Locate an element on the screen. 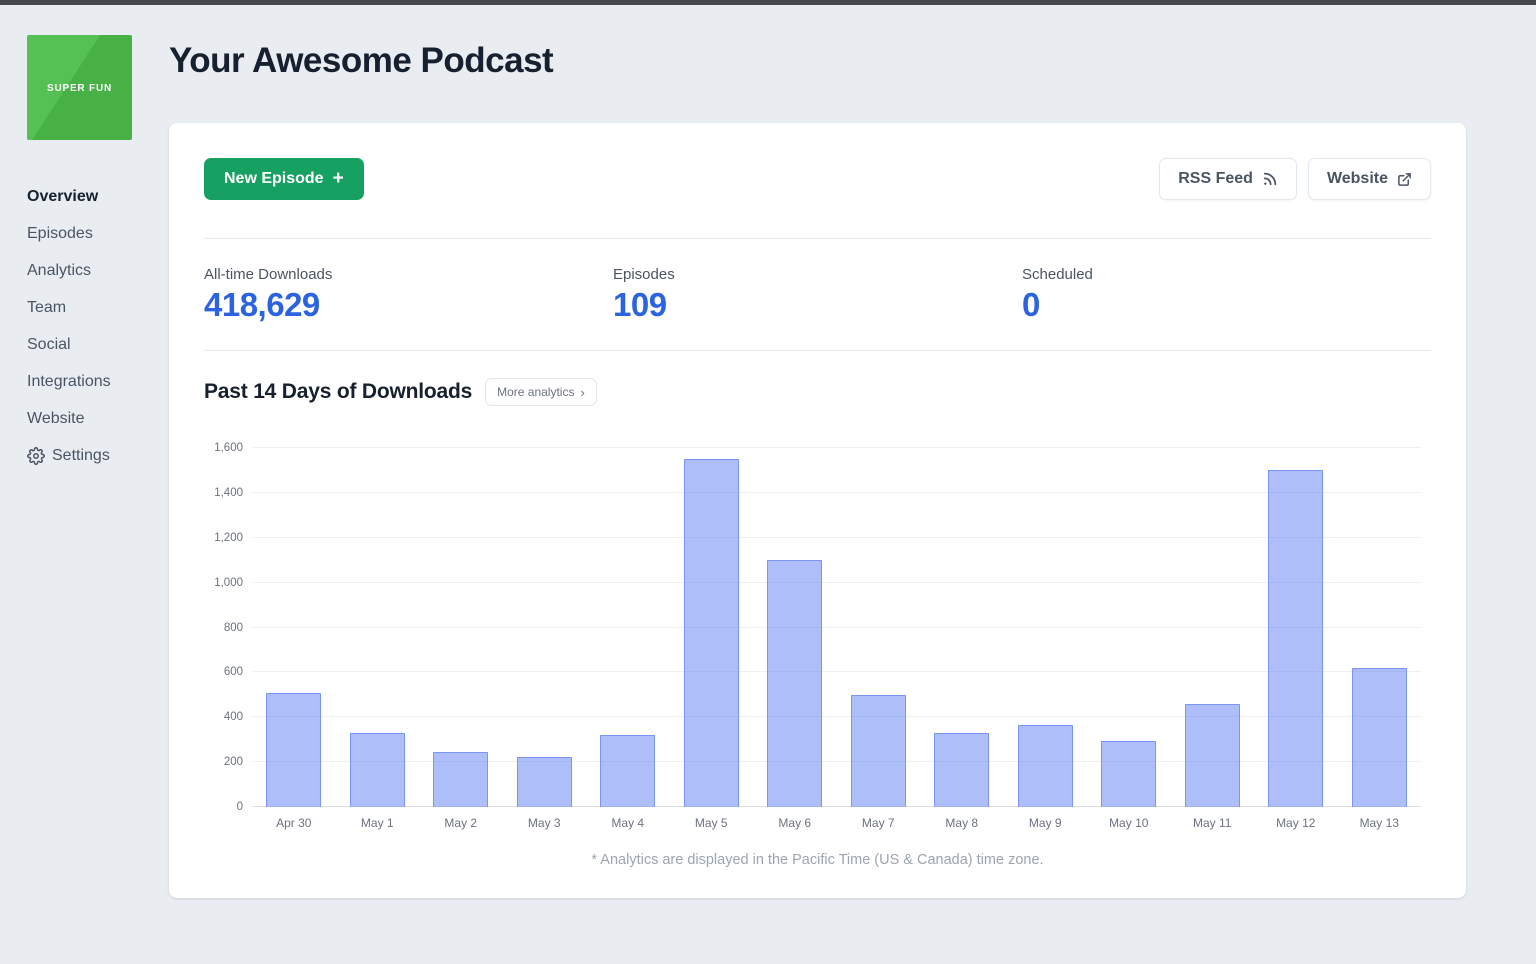 The width and height of the screenshot is (1536, 964). x-axis-tick-label: May 12 is located at coordinates (1296, 823).